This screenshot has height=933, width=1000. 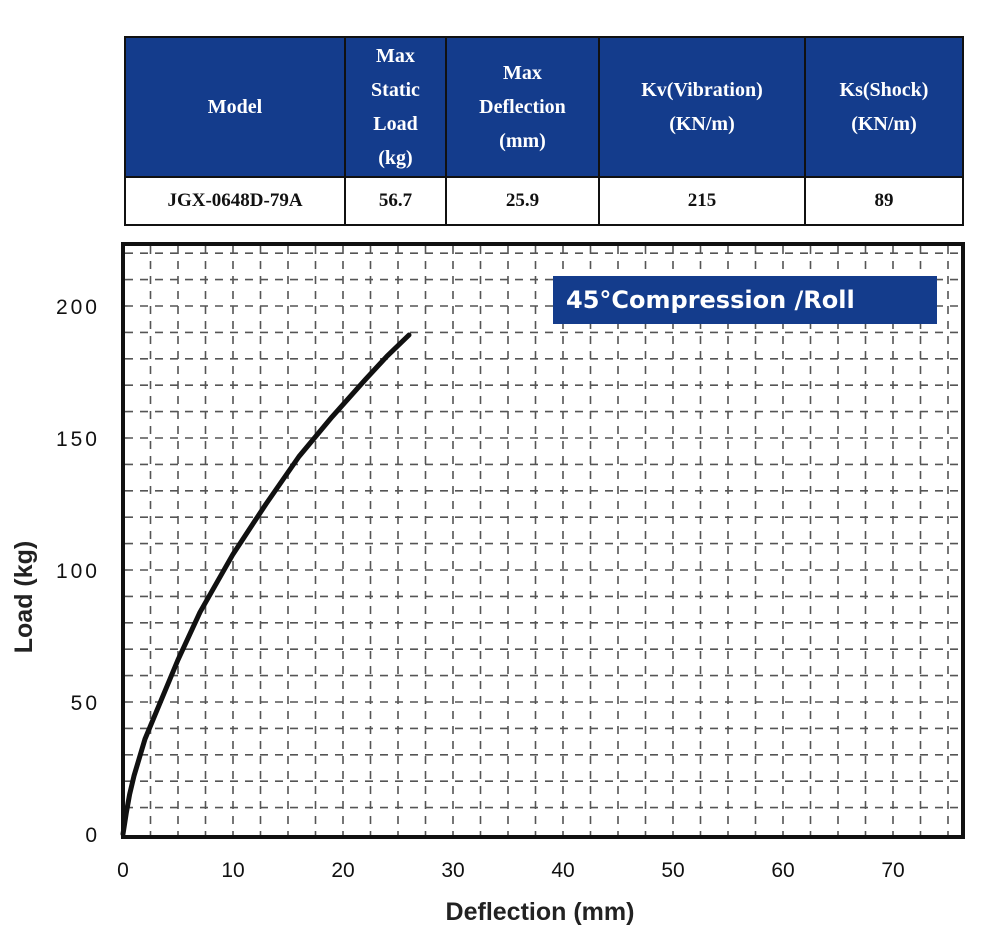 I want to click on y-axis-ticks: 0 50 100 150 200, so click(x=78, y=571).